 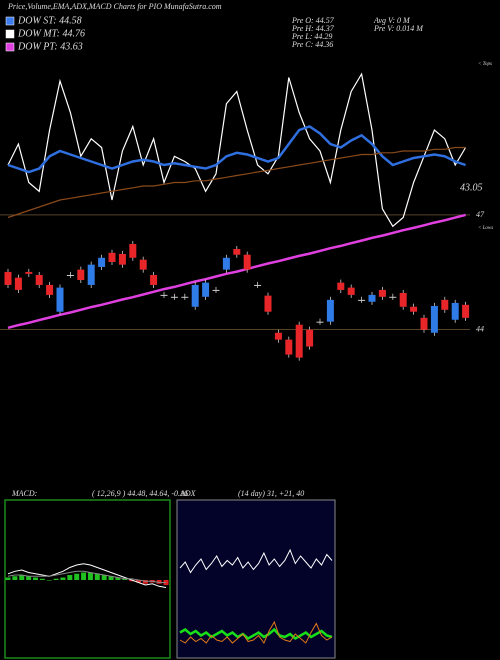 What do you see at coordinates (480, 214) in the screenshot?
I see `y-tick-label: 47` at bounding box center [480, 214].